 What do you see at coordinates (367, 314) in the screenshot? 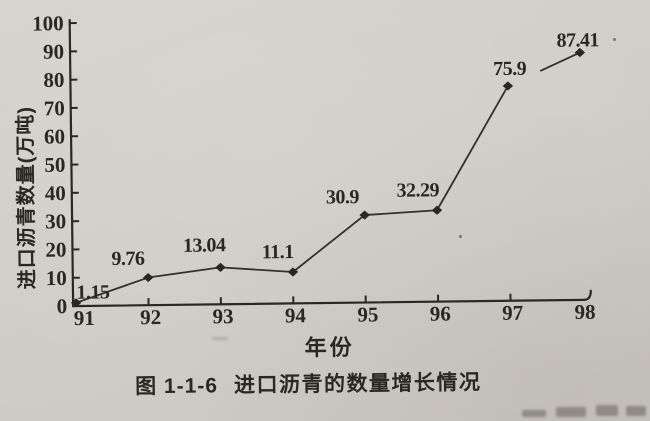
I see `x-tick-label: 95` at bounding box center [367, 314].